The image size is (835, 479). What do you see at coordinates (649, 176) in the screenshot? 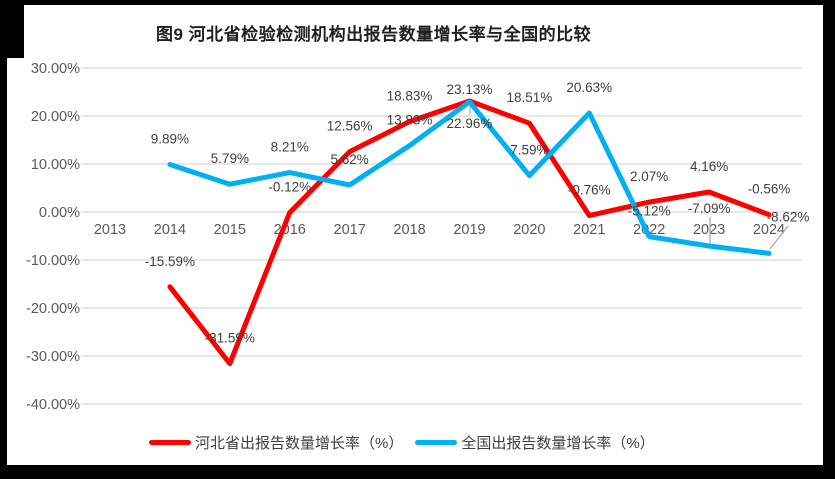
I see `data-point-label: 2.07%` at bounding box center [649, 176].